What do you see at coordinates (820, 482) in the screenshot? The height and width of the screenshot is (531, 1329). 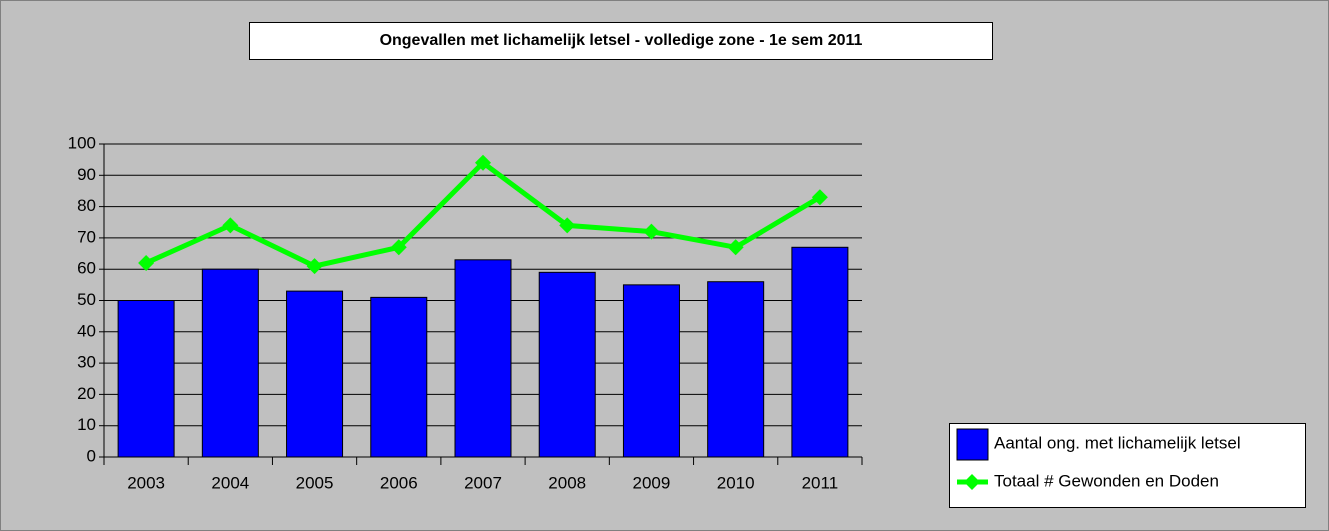 I see `x-tick-label: 2011` at bounding box center [820, 482].